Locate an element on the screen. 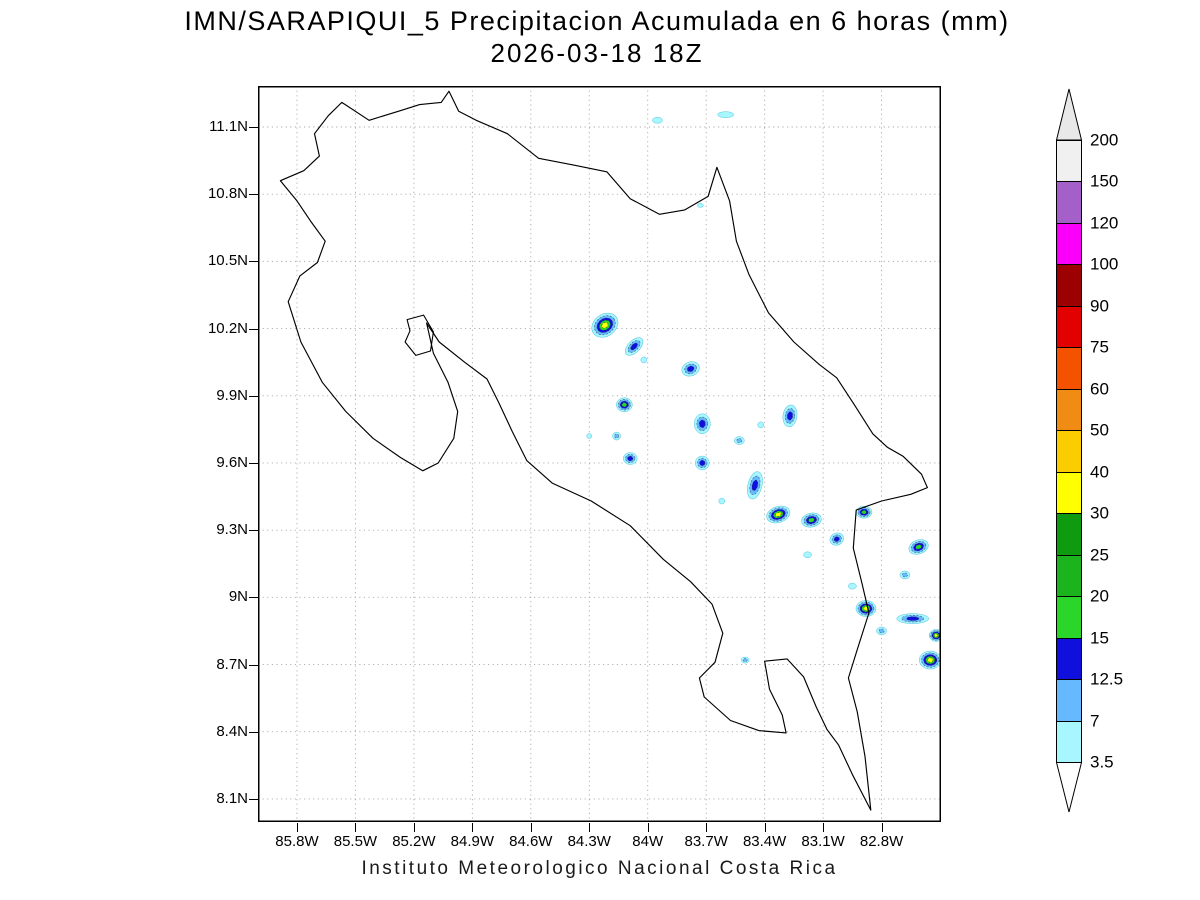 The image size is (1200, 900). lon-tick-label: 84.9W is located at coordinates (472, 841).